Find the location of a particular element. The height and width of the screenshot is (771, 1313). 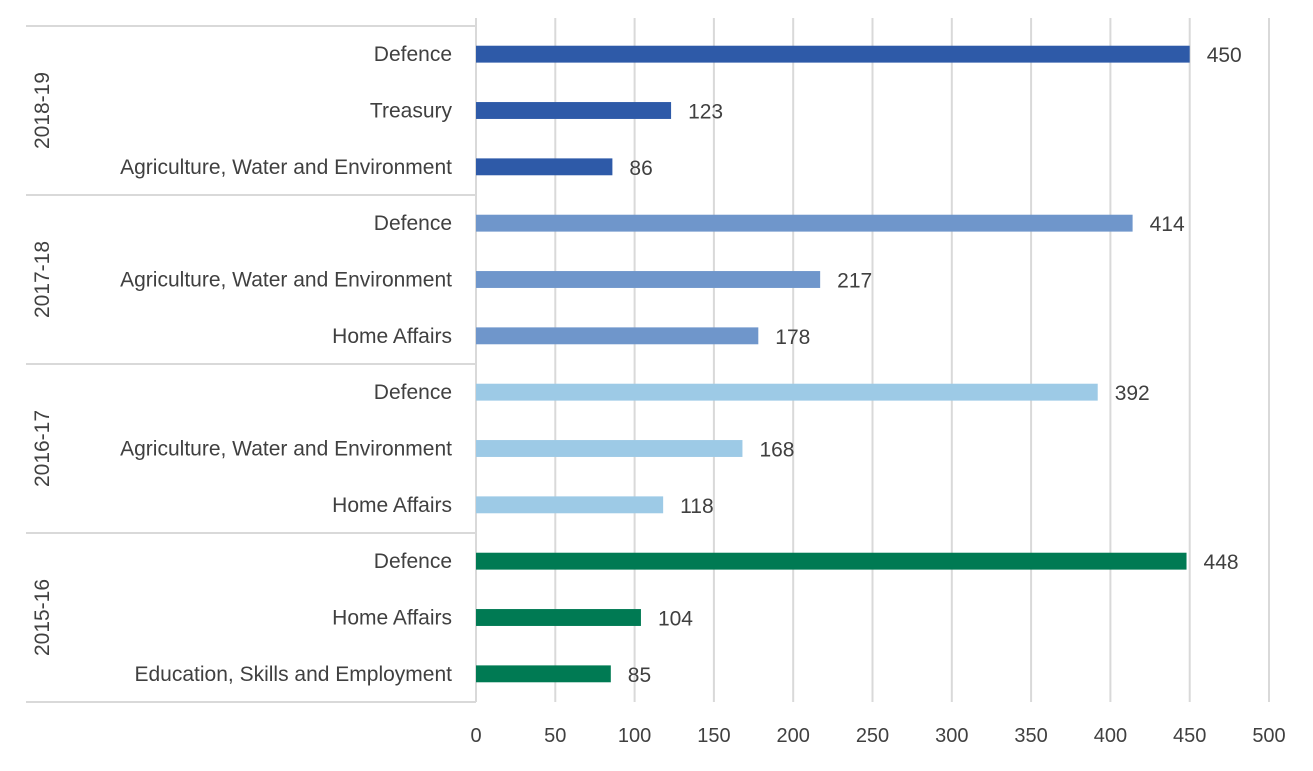

x-tick-label: 250 is located at coordinates (872, 736).